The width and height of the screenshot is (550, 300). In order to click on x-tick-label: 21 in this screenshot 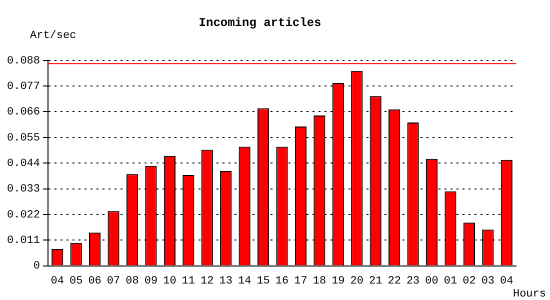, I will do `click(376, 281)`.